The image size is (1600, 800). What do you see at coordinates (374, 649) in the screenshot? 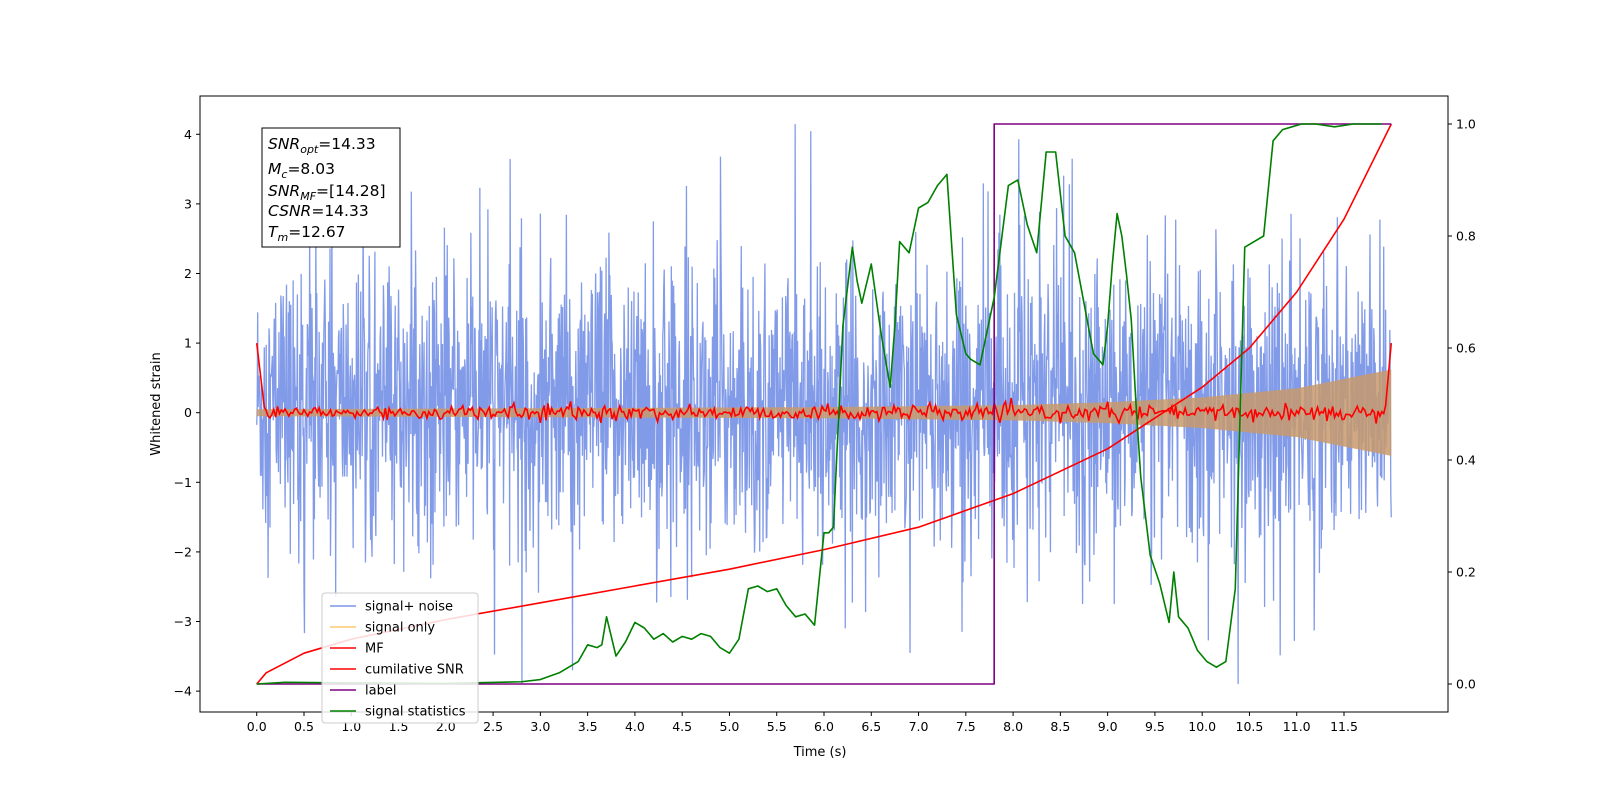
I see `legend-label: MF` at bounding box center [374, 649].